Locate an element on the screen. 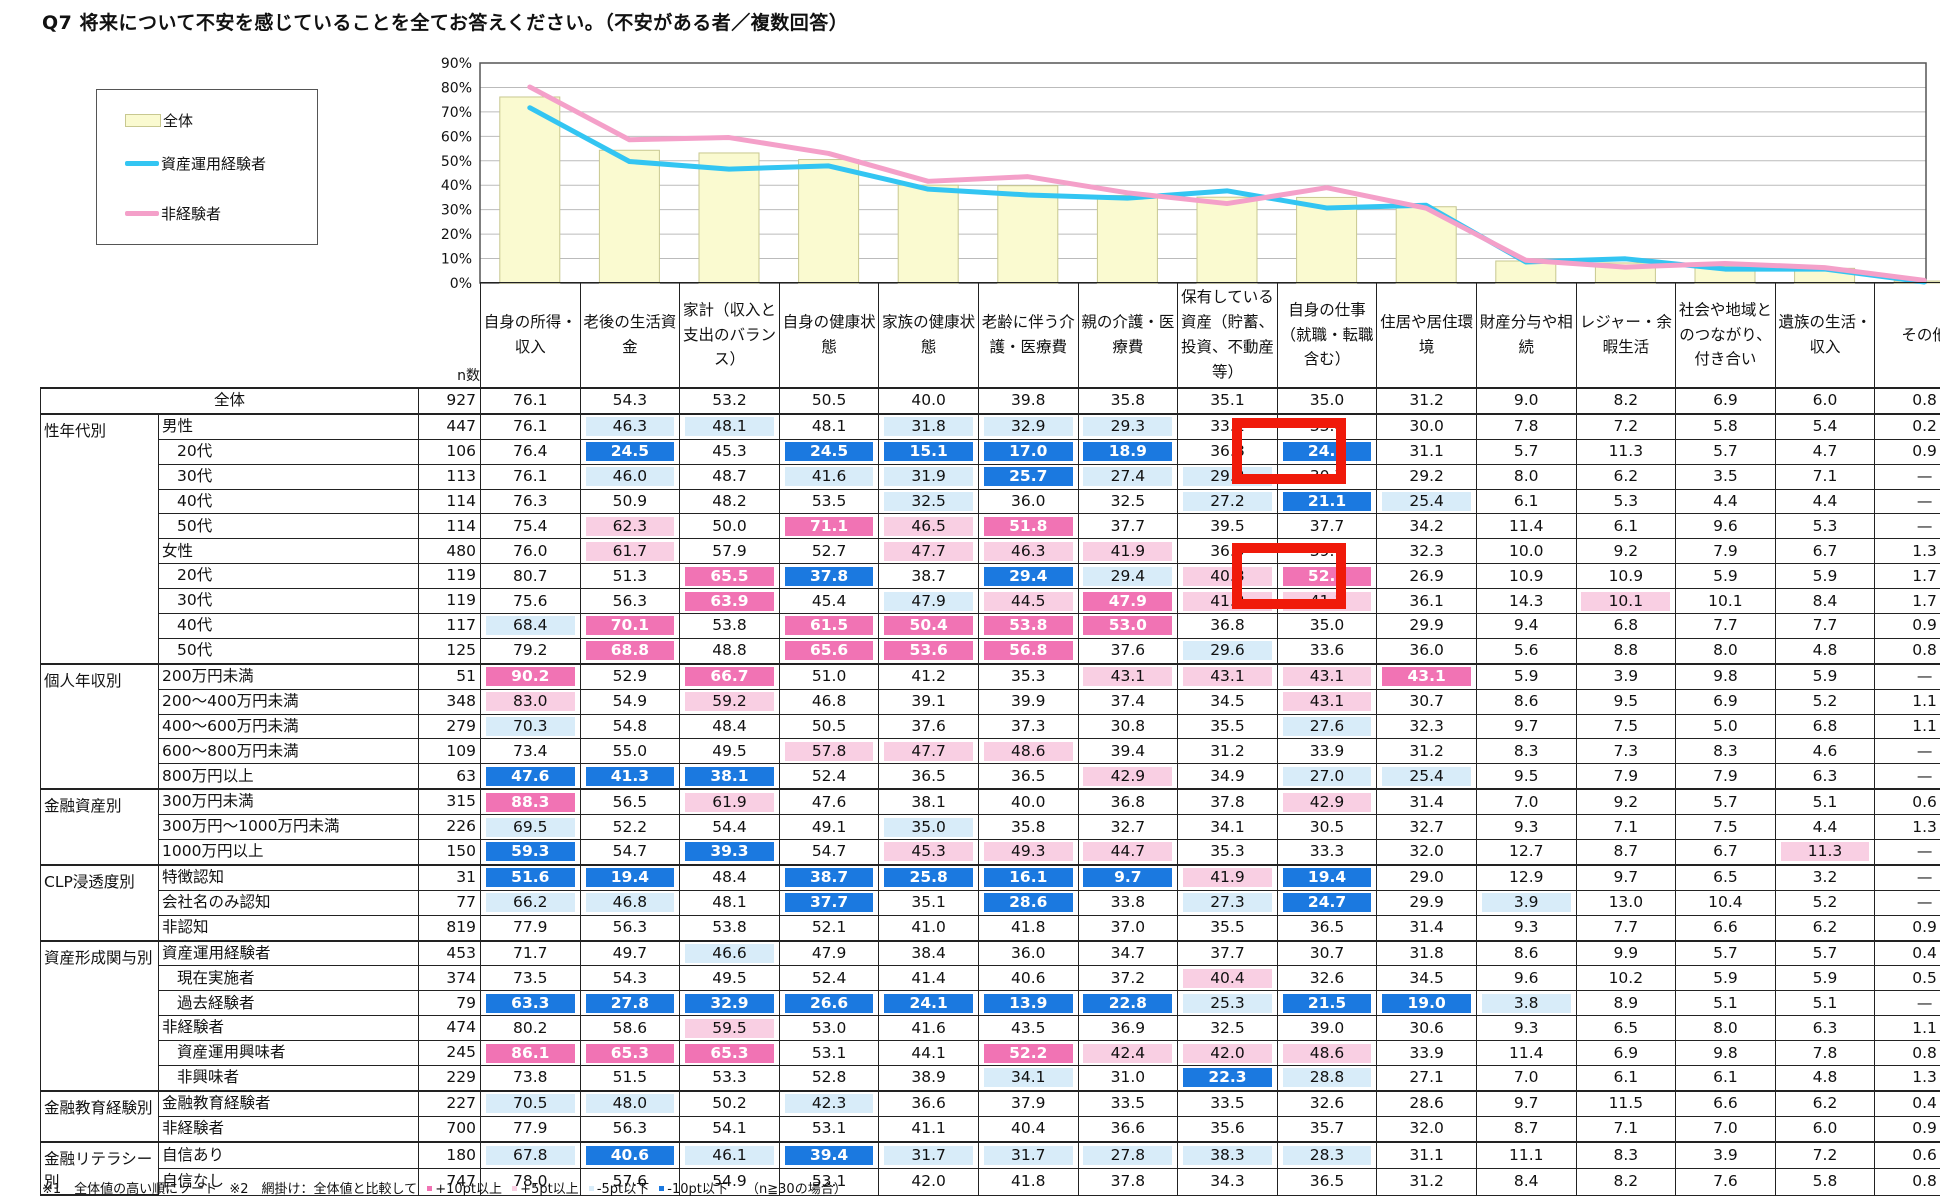 The height and width of the screenshot is (1202, 1940). value-cell: 34.3 is located at coordinates (1227, 1182).